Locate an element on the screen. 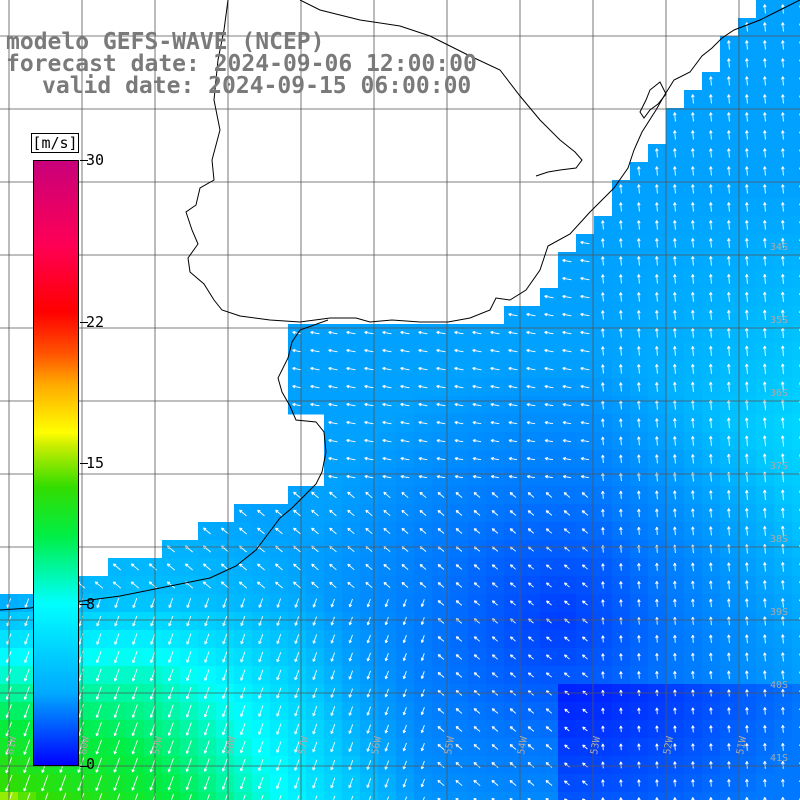 Image resolution: width=800 pixels, height=800 pixels. uruguay-coast-interior is located at coordinates (441, 88).